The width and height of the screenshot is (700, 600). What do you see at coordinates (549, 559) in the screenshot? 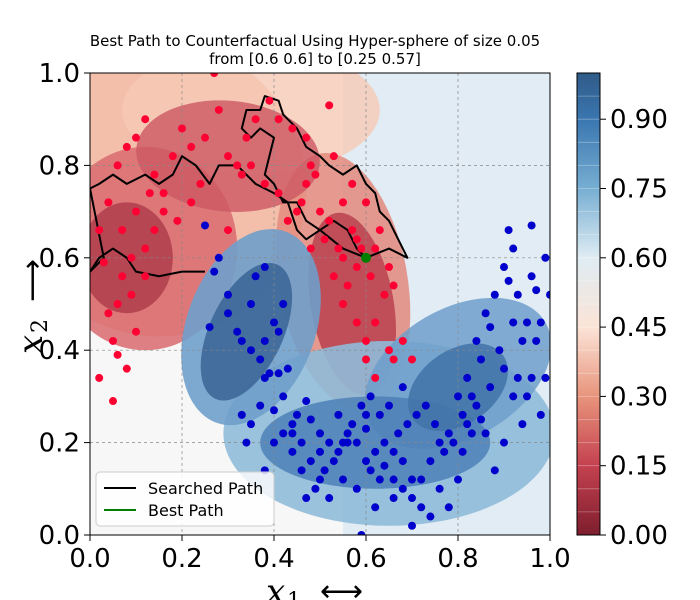
I see `x-tick-label: 1.0` at bounding box center [549, 559].